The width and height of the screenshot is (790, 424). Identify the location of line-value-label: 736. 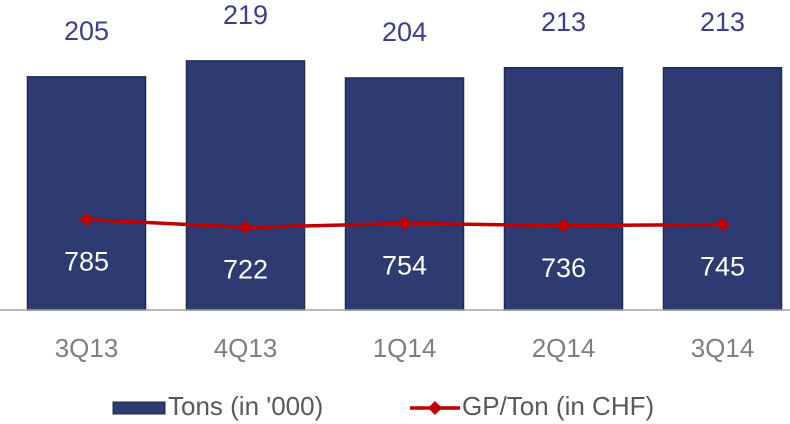
(563, 268).